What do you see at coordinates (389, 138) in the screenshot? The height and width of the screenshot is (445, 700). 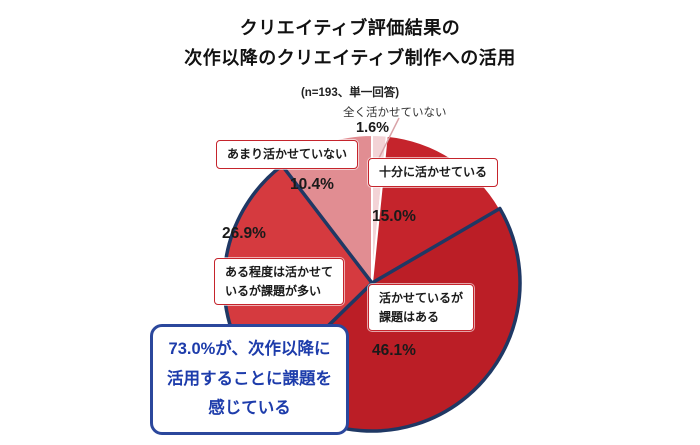 I see `leader-line-smallest-slice` at bounding box center [389, 138].